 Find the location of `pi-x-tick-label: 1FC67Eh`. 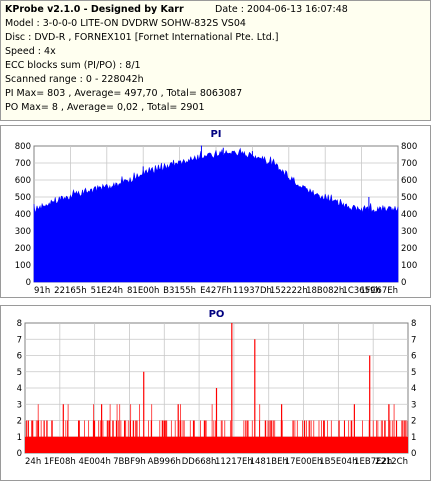

pi-x-tick-label: 1FC67Eh is located at coordinates (379, 291).